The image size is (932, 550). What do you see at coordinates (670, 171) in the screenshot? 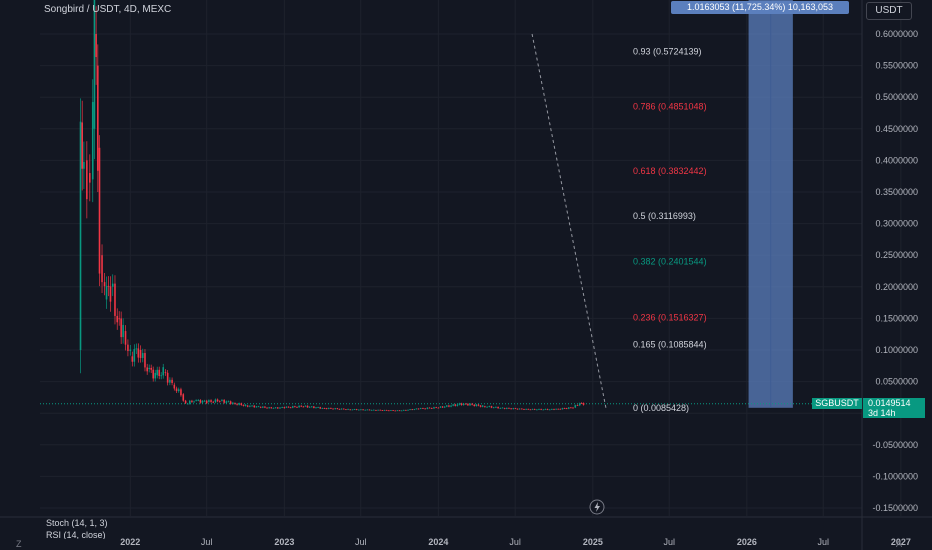
I see `fib-level-label: 0.618 (0.3832442)` at bounding box center [670, 171].